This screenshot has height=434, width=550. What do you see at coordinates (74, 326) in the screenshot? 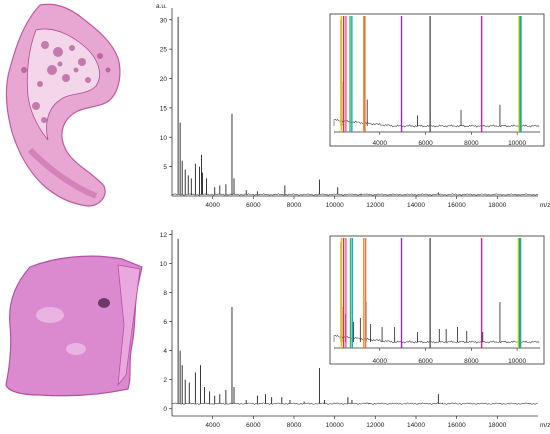
I see `tissue-section-bottom-image` at bounding box center [74, 326].